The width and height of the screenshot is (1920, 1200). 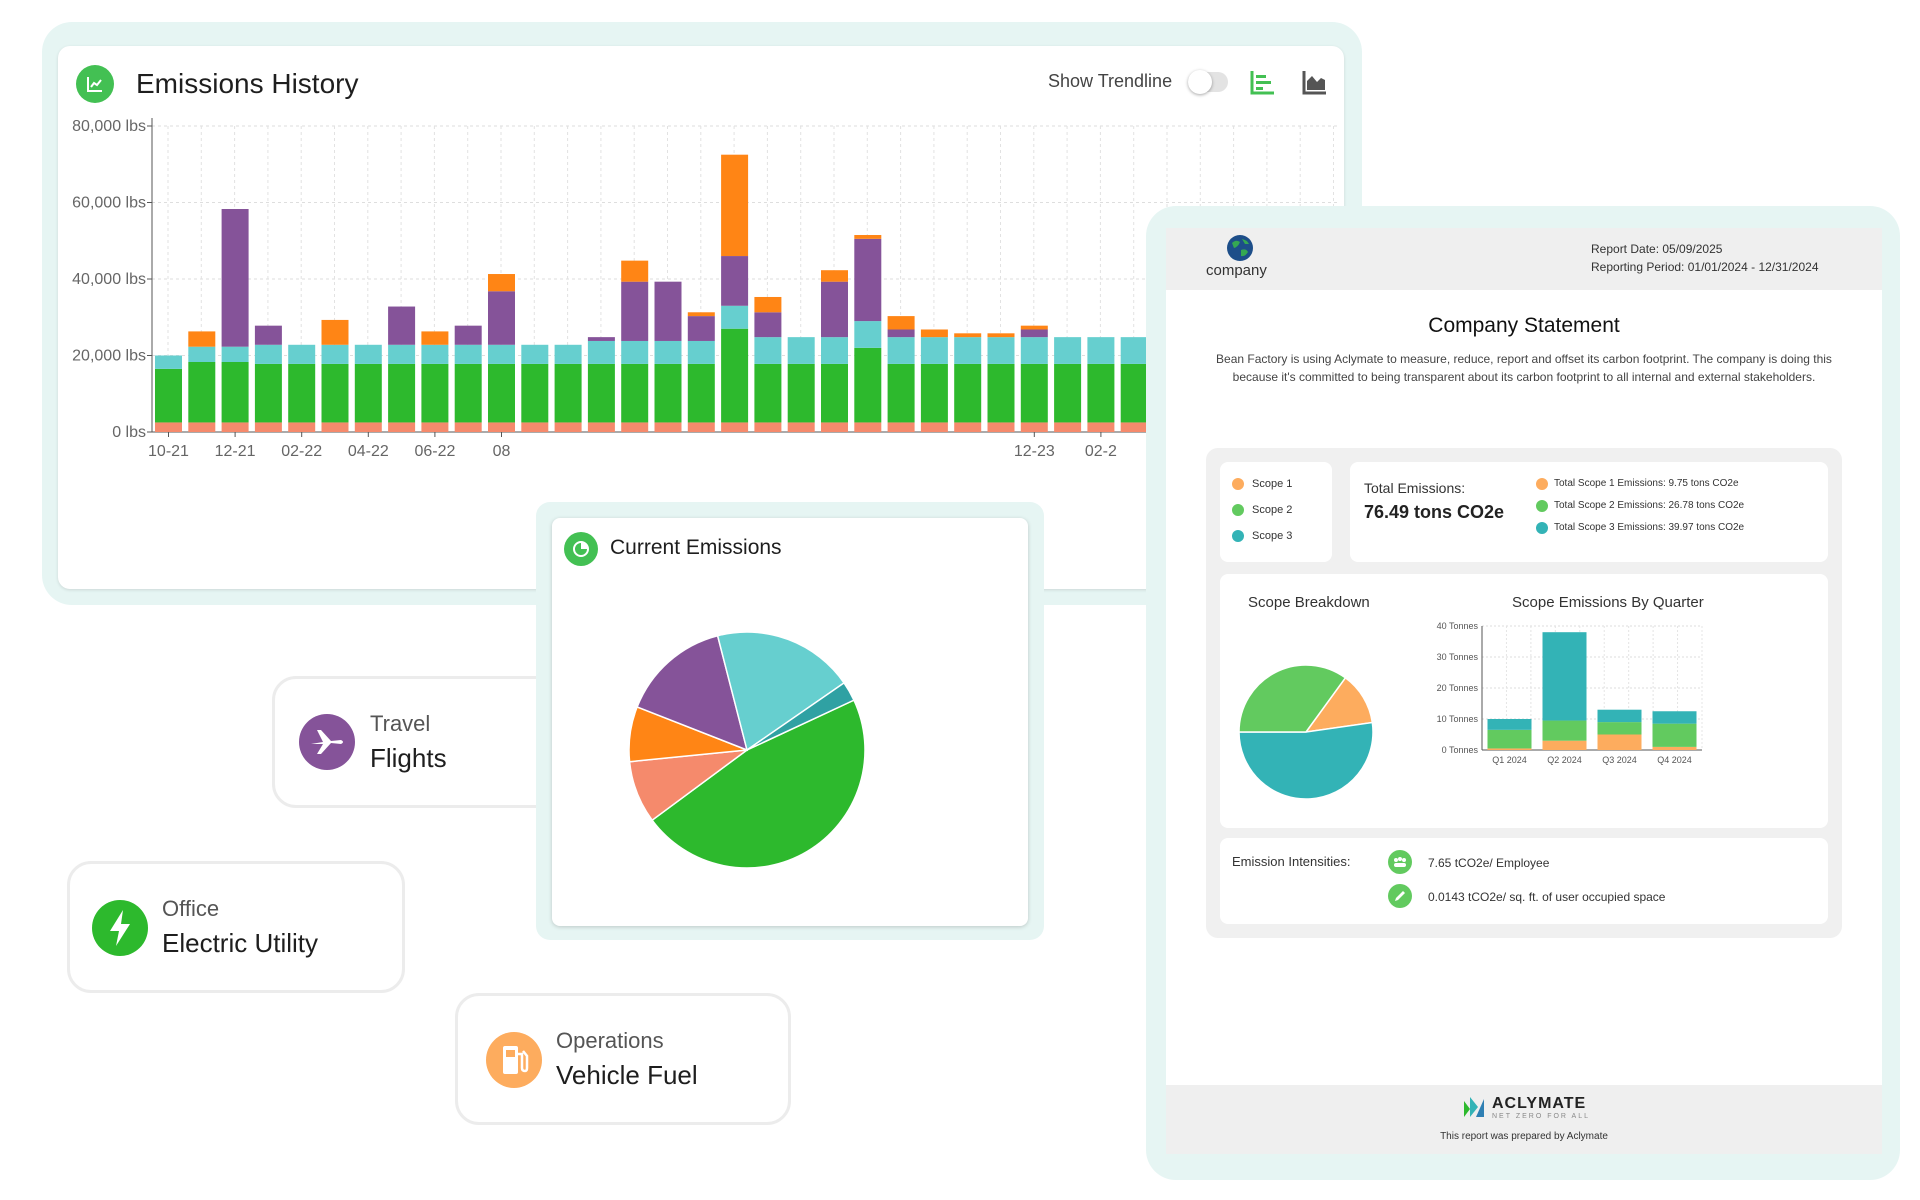 I want to click on trendline-toggle-knob, so click(x=1200, y=82).